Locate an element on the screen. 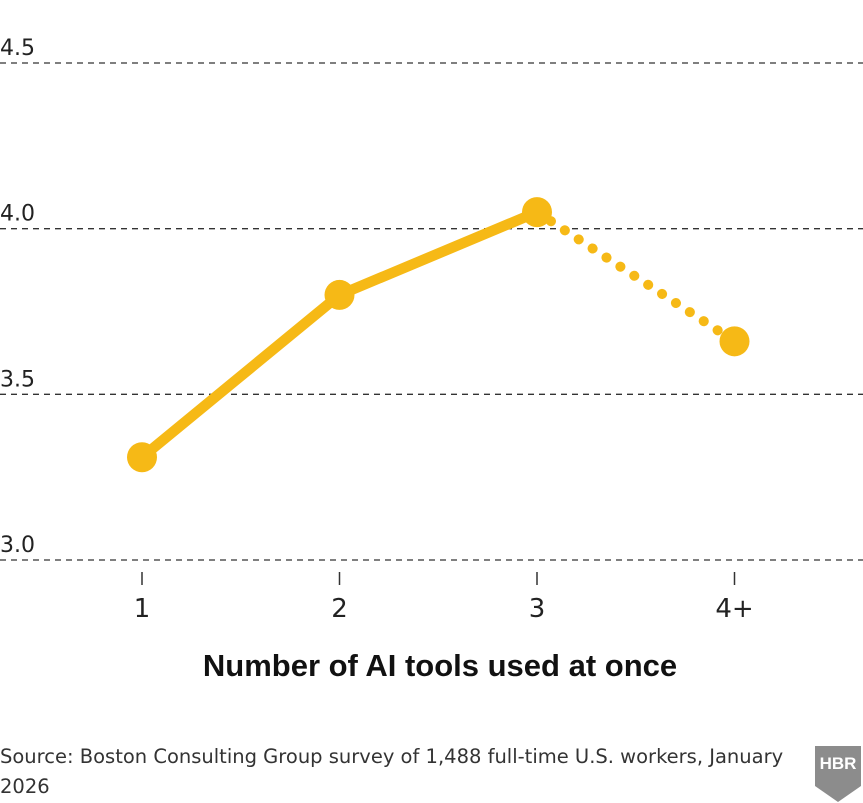 This screenshot has width=863, height=803. hbr-logo: HBR is located at coordinates (838, 774).